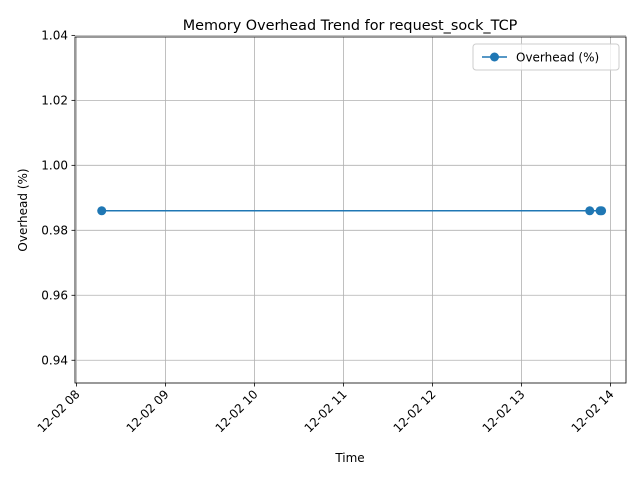 The height and width of the screenshot is (480, 640). I want to click on x-tick-label: 12-02 11, so click(326, 411).